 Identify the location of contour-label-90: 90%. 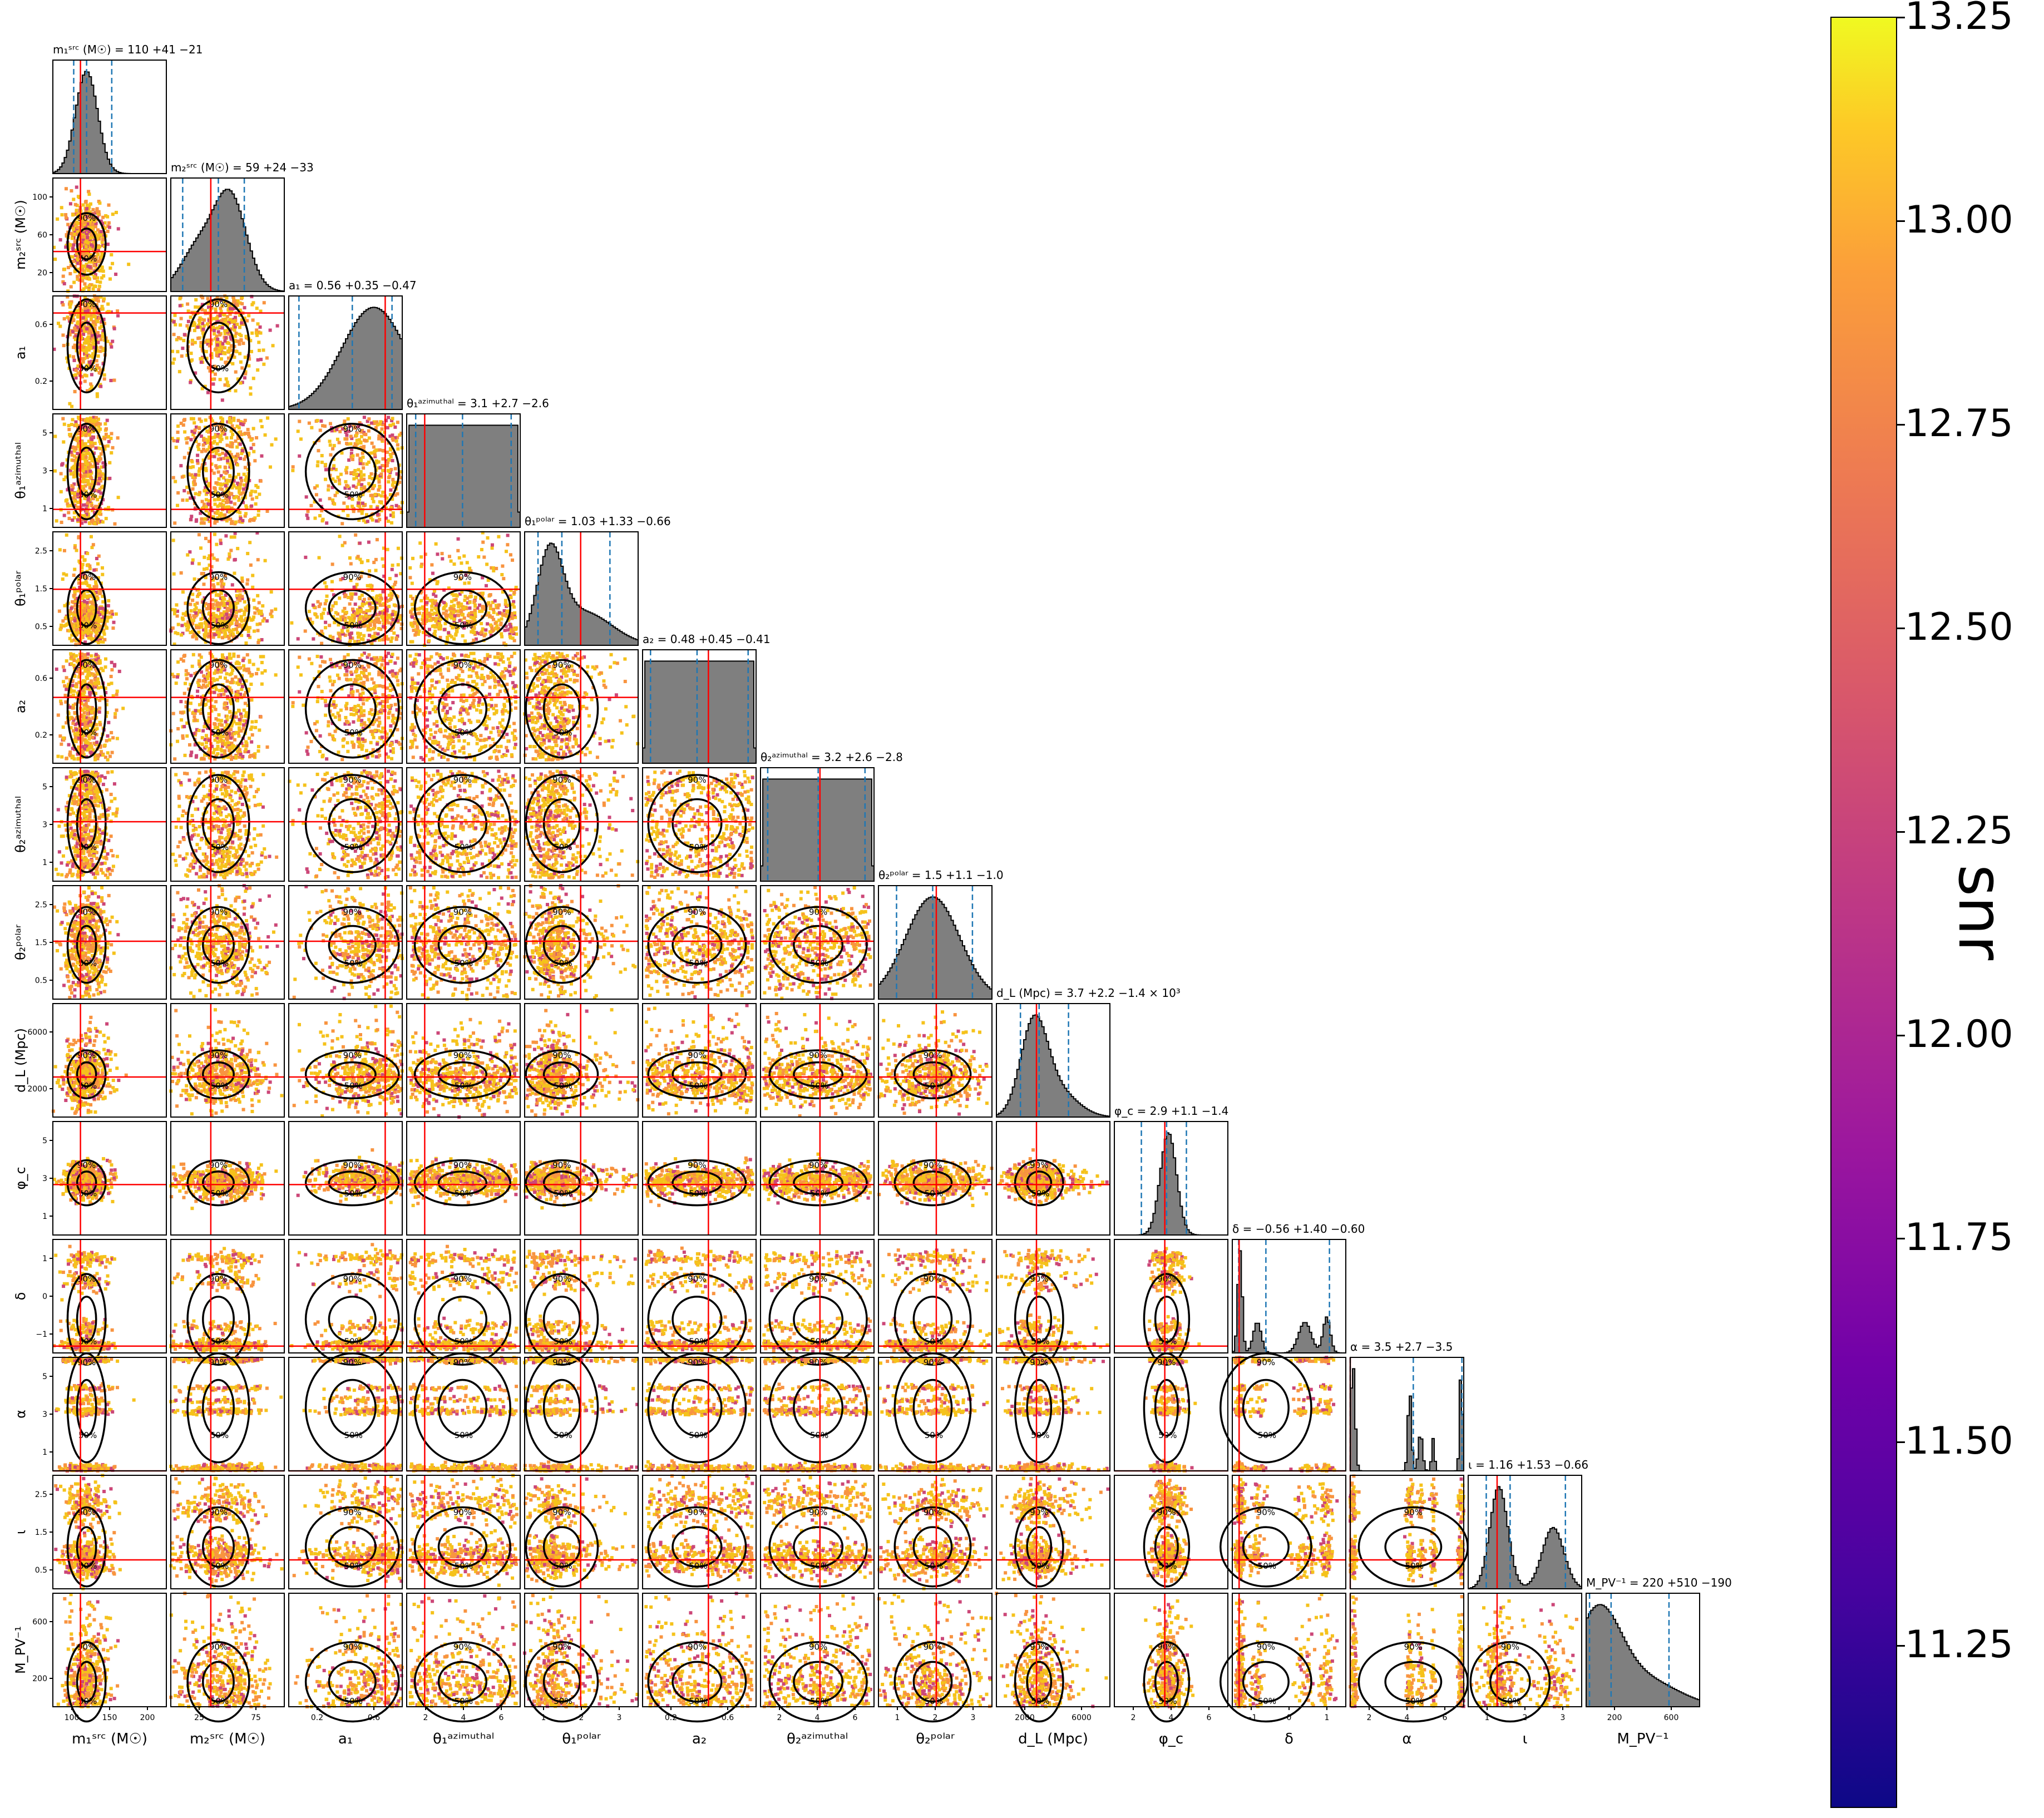
(218, 304).